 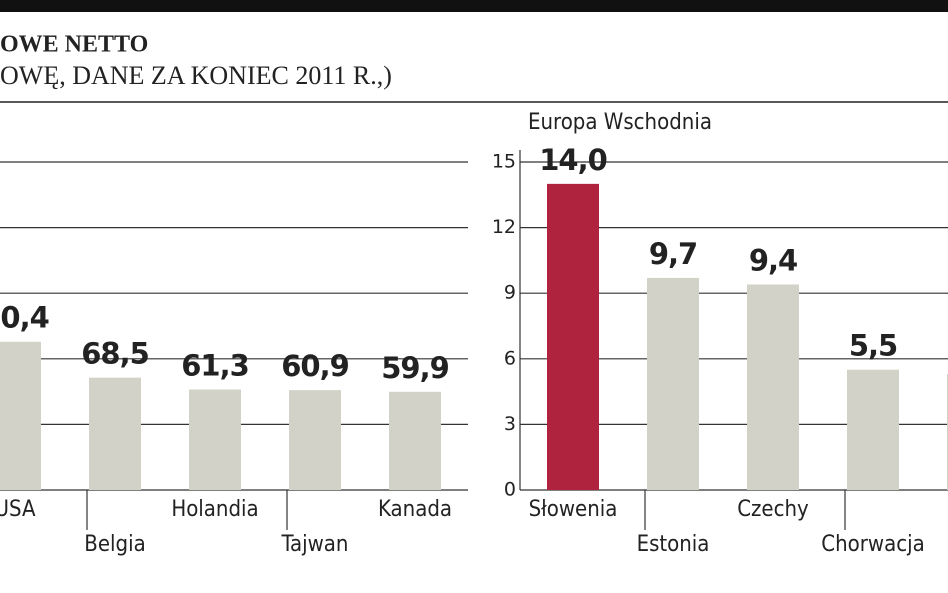 I want to click on y-tick-label: 15, so click(x=504, y=162).